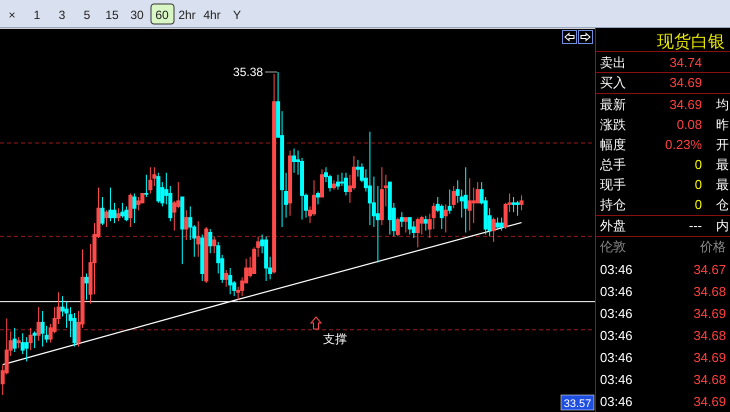 The height and width of the screenshot is (412, 730). I want to click on text: 幅度, so click(613, 144).